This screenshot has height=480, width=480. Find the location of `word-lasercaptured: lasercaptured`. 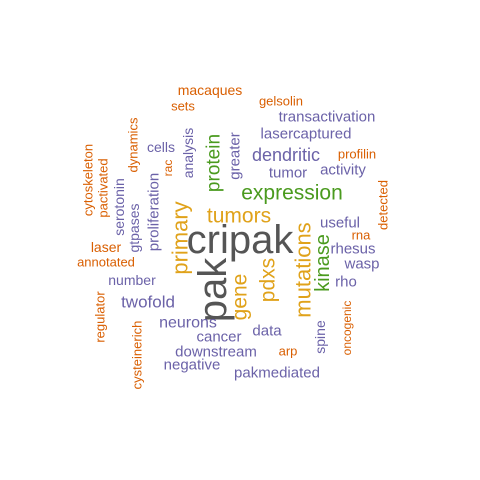

word-lasercaptured: lasercaptured is located at coordinates (306, 134).